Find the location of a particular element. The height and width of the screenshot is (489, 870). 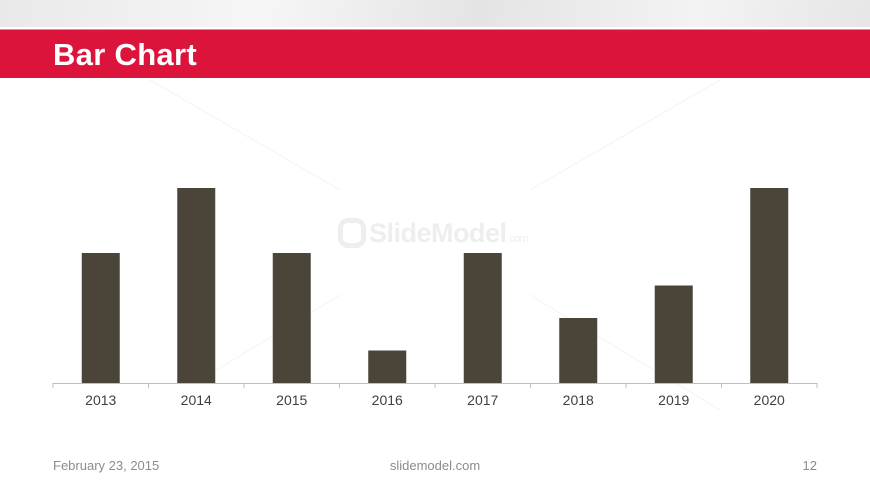

tick-label-2015: 2015 is located at coordinates (291, 400).